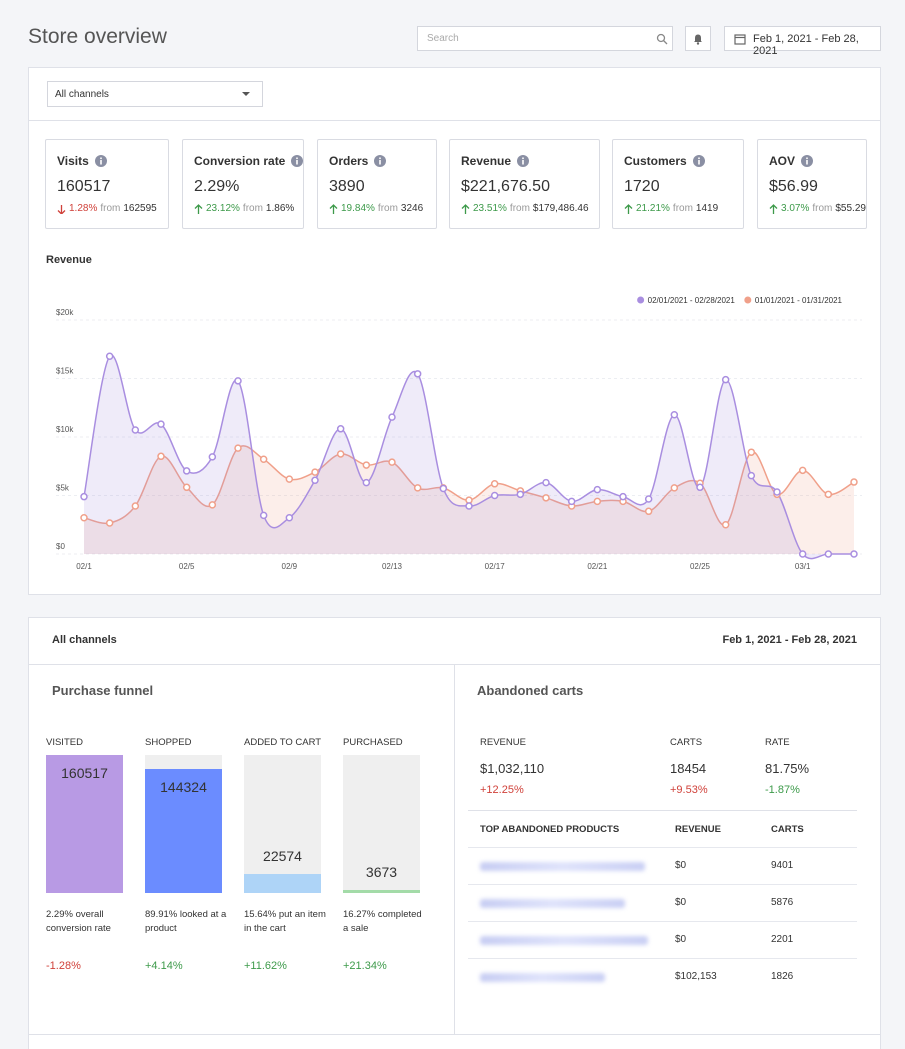 The image size is (905, 1049). I want to click on kpi-change-row: 21.21% from 1419, so click(671, 208).